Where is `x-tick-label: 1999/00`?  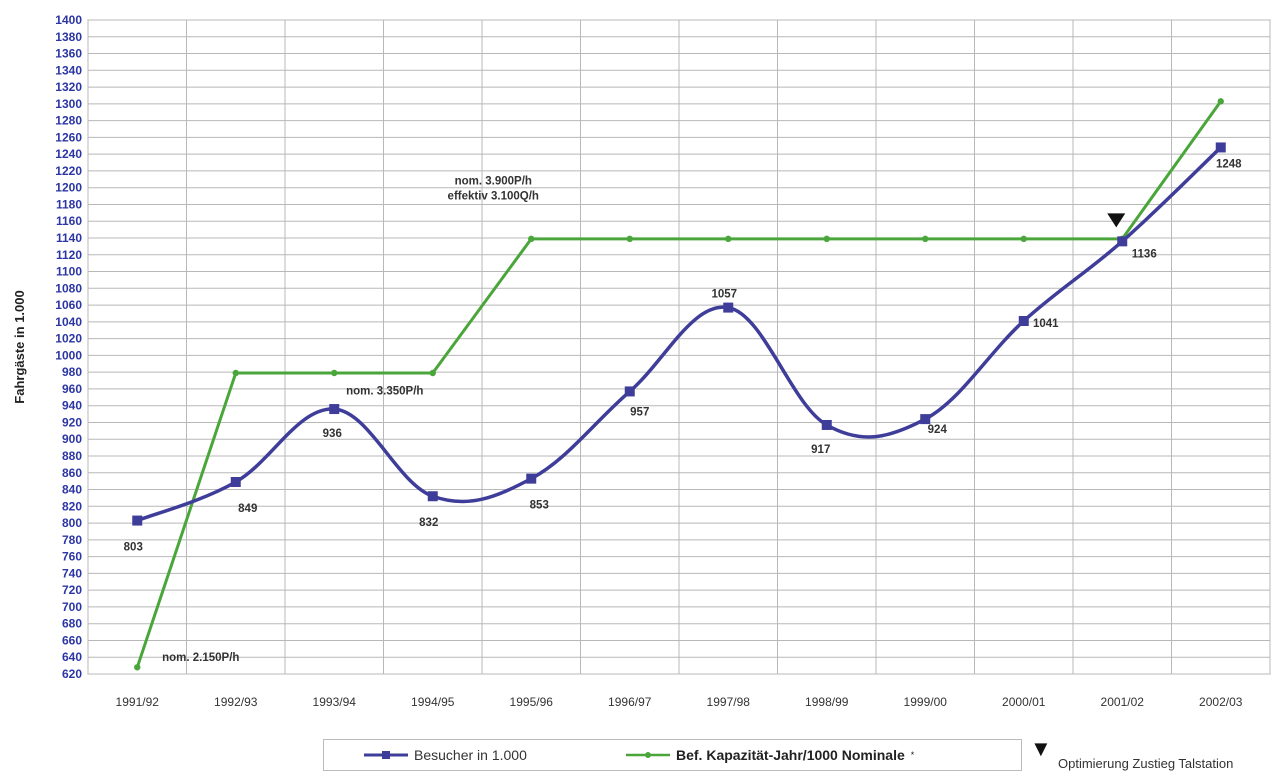
x-tick-label: 1999/00 is located at coordinates (926, 702).